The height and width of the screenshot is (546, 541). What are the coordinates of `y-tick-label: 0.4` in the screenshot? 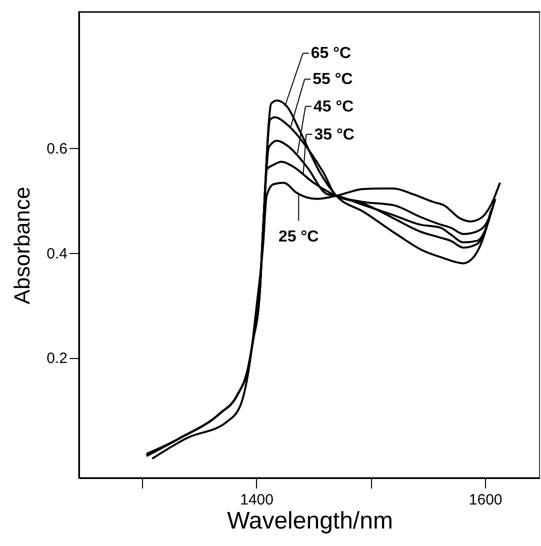 It's located at (57, 253).